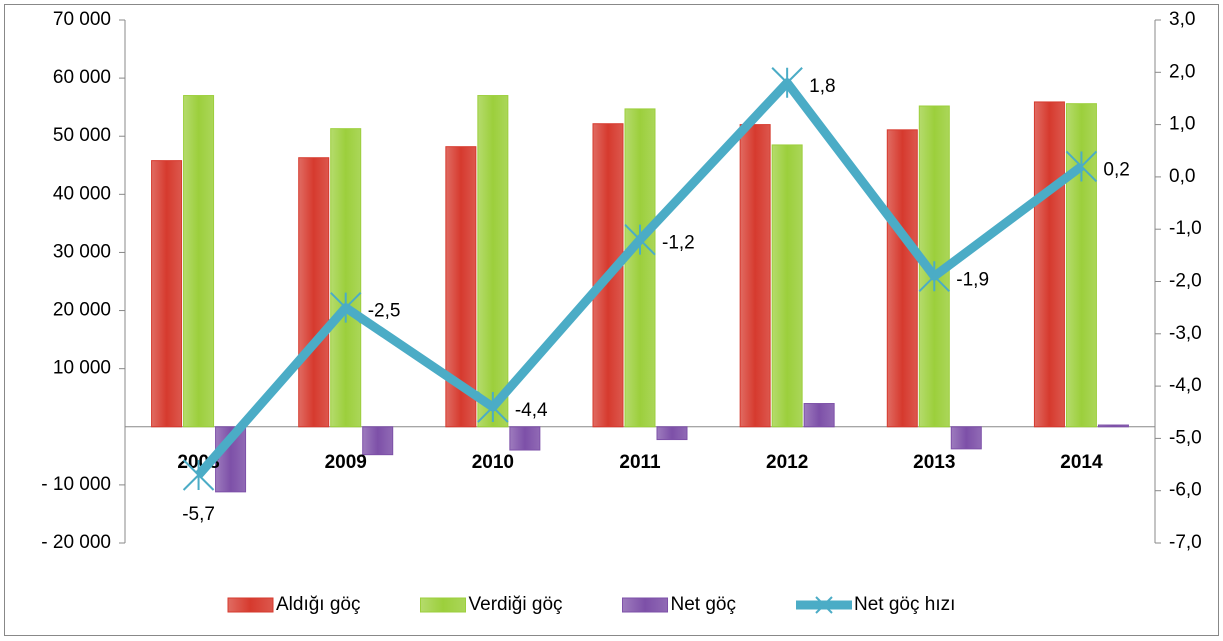 This screenshot has height=641, width=1223. Describe the element at coordinates (82, 251) in the screenshot. I see `y-tick-label: 30 000` at that location.